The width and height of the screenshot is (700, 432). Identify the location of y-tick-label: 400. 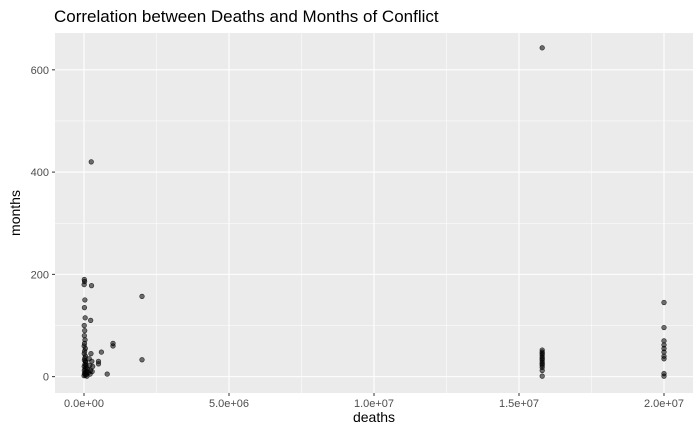
(40, 173).